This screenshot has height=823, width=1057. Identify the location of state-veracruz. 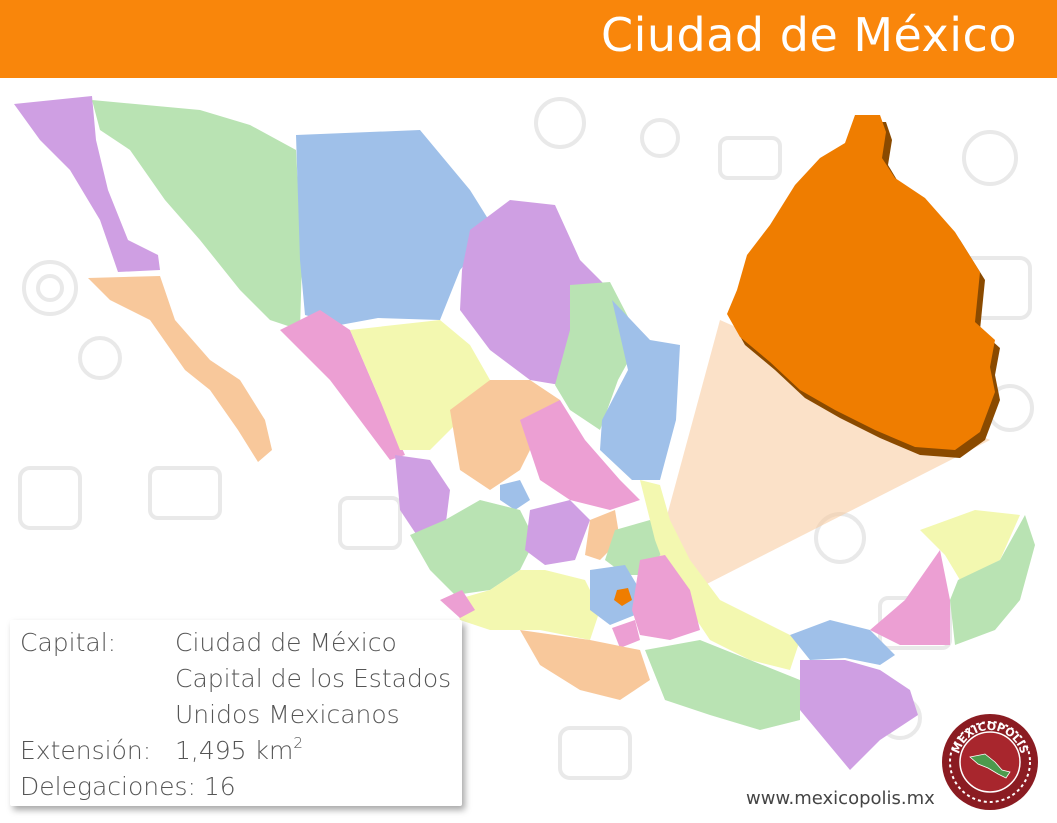
(720, 575).